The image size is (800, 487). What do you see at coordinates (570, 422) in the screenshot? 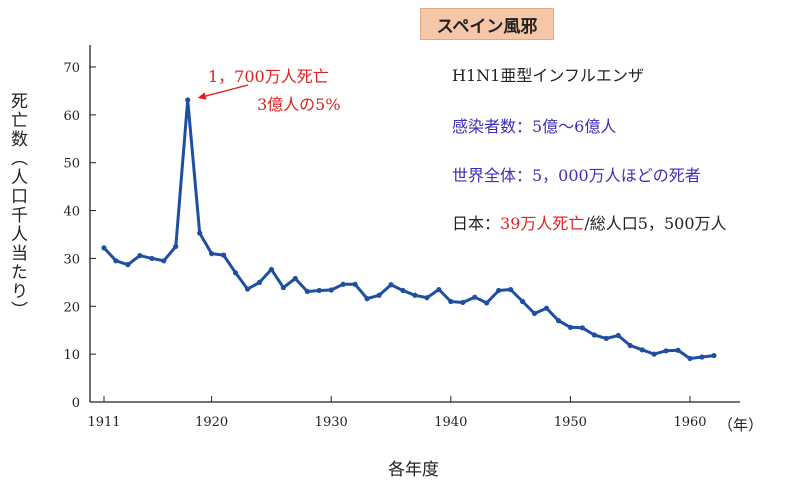
I see `x-tick-label: 1950` at bounding box center [570, 422].